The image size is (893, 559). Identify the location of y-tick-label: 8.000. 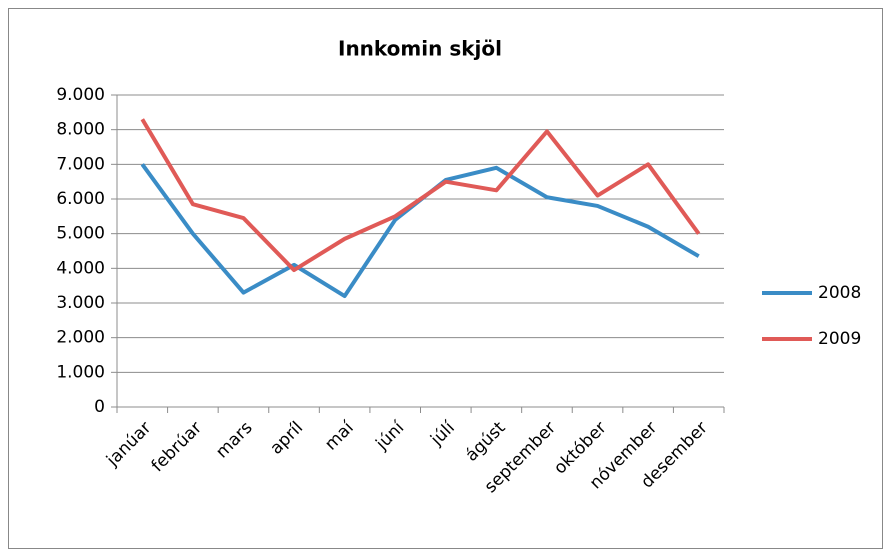
(80, 130).